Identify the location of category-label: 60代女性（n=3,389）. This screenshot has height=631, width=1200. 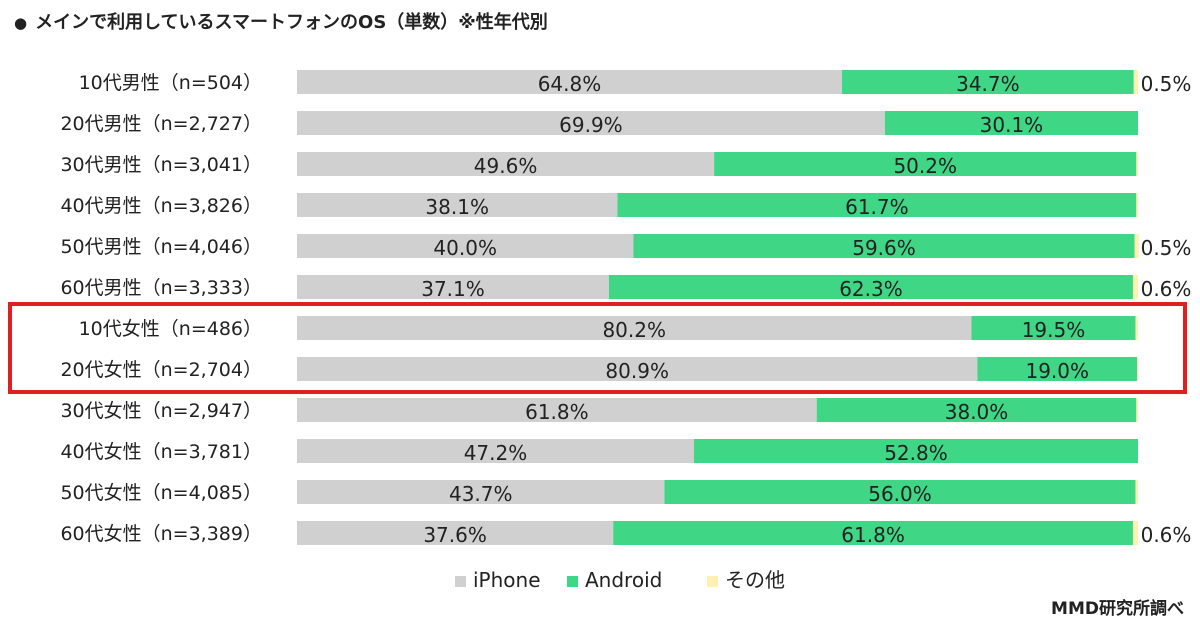
(161, 534).